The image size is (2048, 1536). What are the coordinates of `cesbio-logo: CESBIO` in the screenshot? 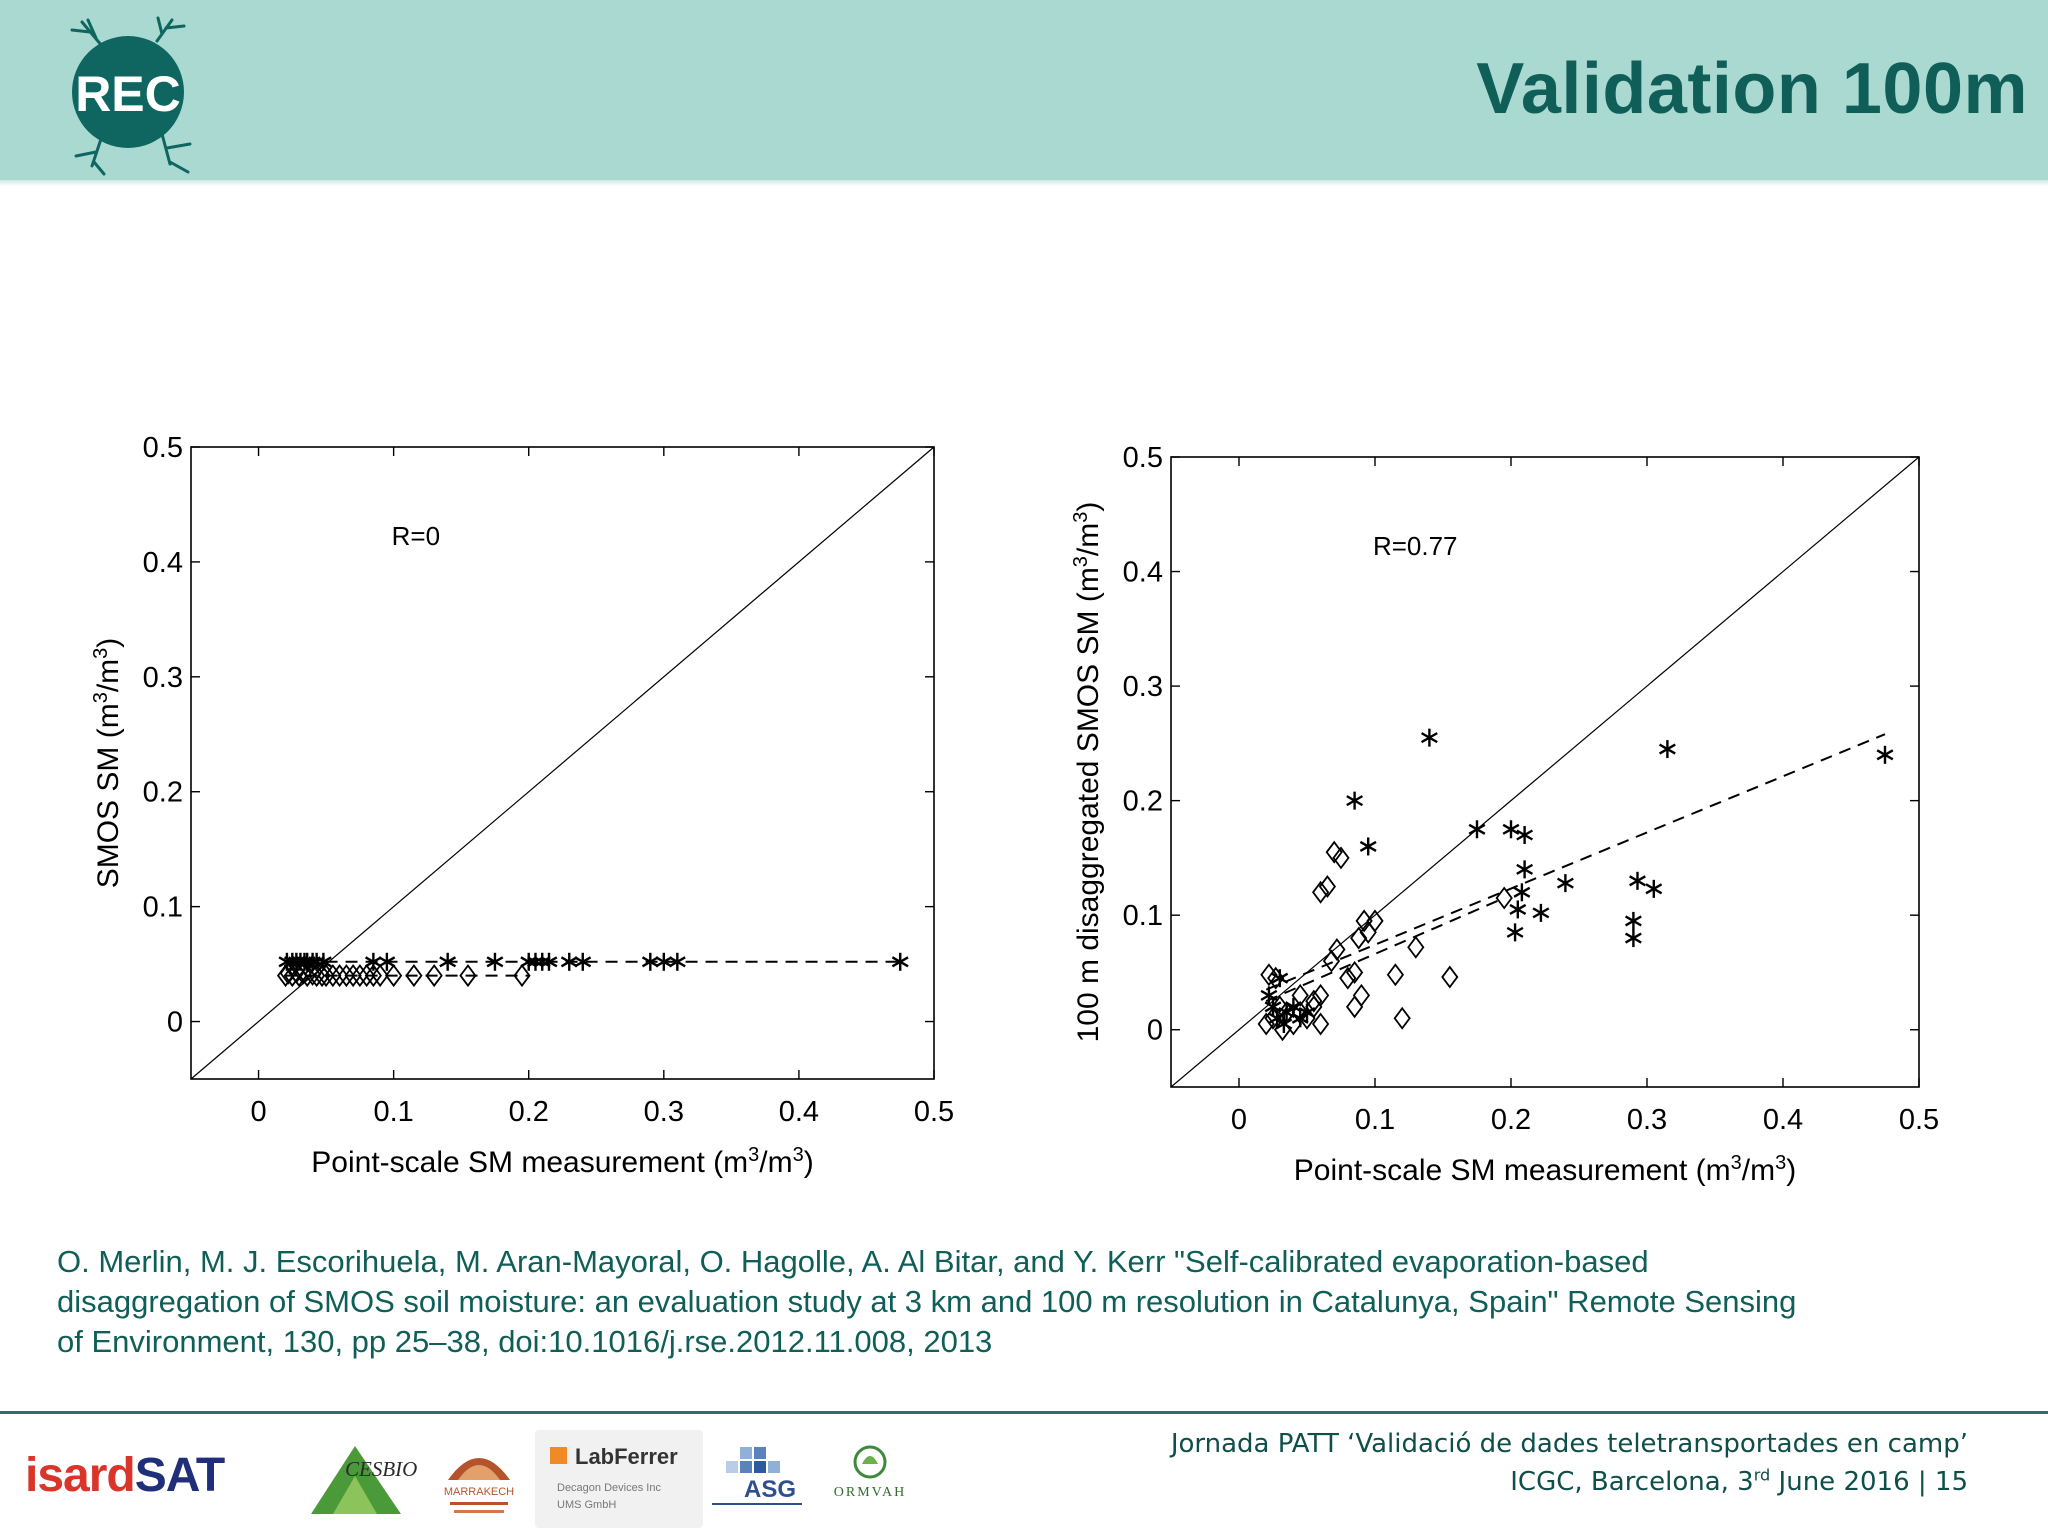 It's located at (364, 1480).